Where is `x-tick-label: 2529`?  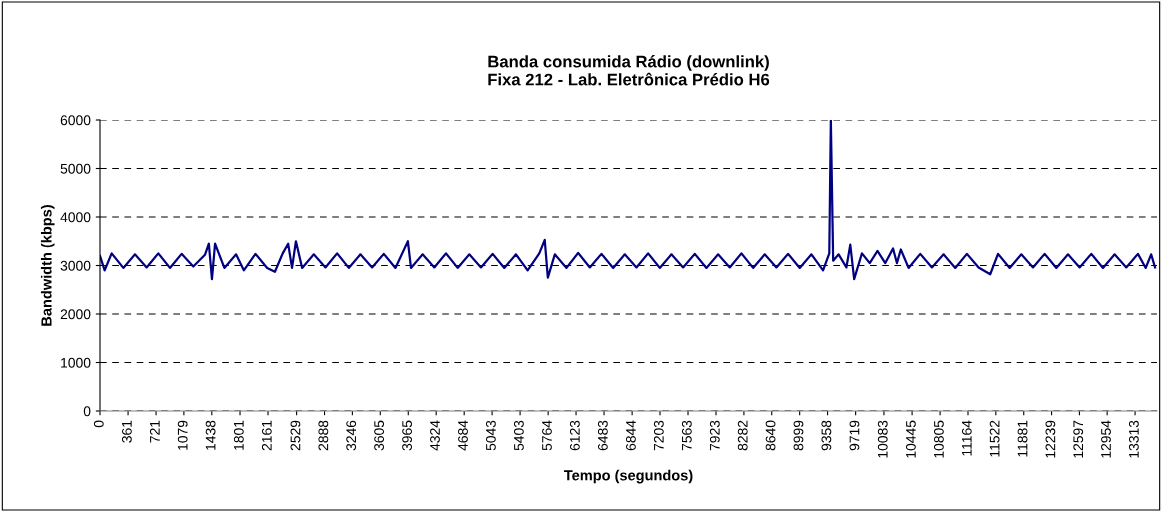
x-tick-label: 2529 is located at coordinates (295, 435).